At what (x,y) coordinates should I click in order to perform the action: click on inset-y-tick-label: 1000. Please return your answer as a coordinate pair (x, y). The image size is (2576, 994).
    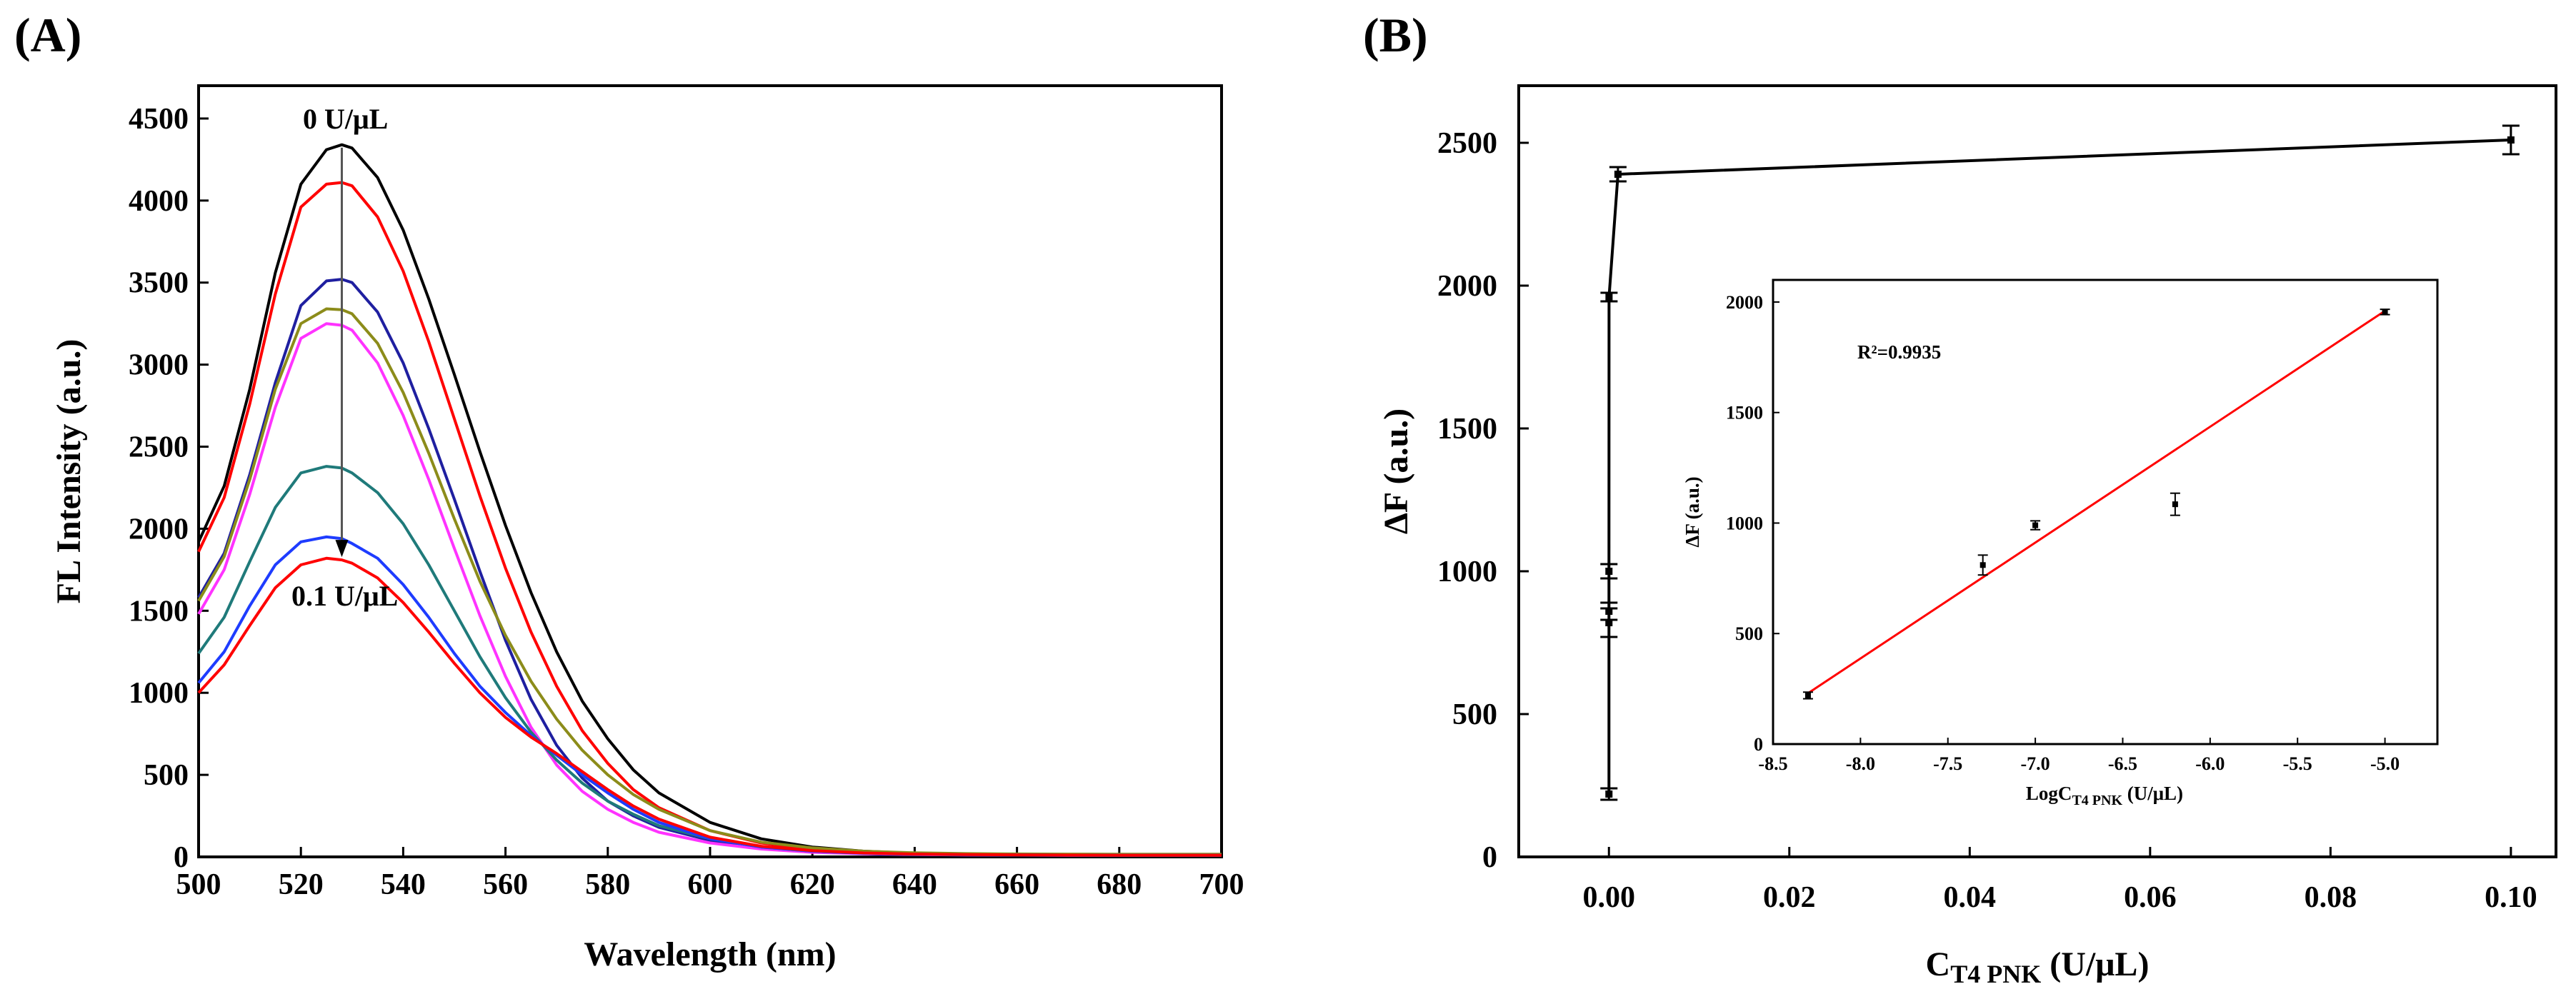
    Looking at the image, I should click on (1745, 523).